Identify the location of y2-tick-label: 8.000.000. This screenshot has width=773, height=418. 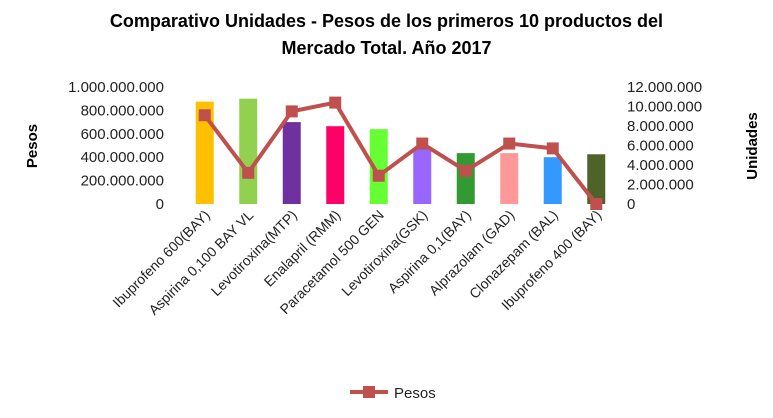
(660, 126).